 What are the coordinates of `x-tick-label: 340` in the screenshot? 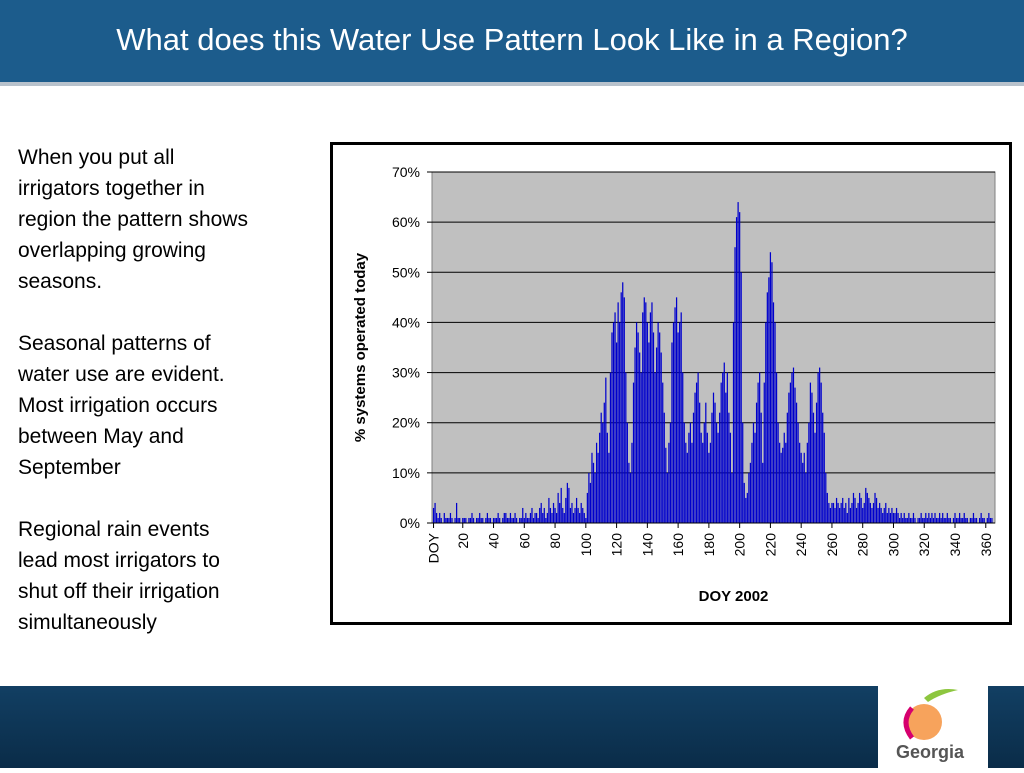 It's located at (955, 545).